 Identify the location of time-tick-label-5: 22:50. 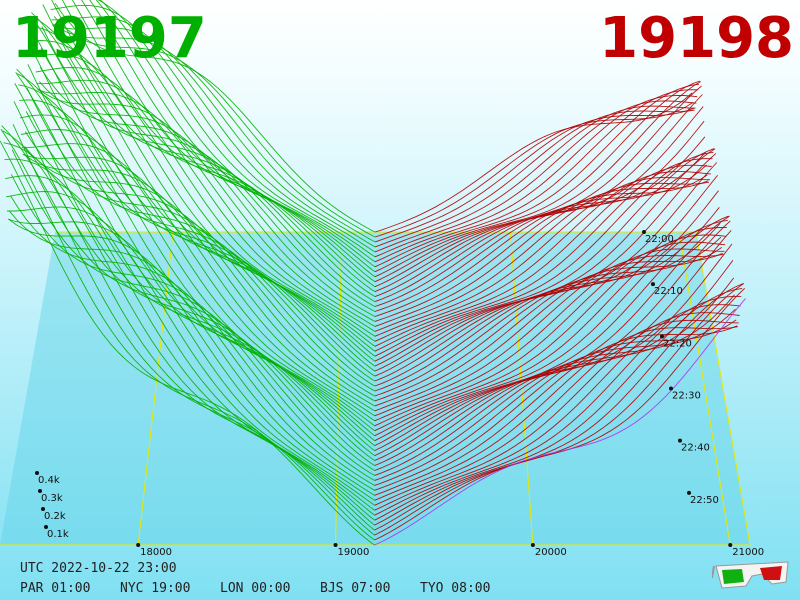
(704, 500).